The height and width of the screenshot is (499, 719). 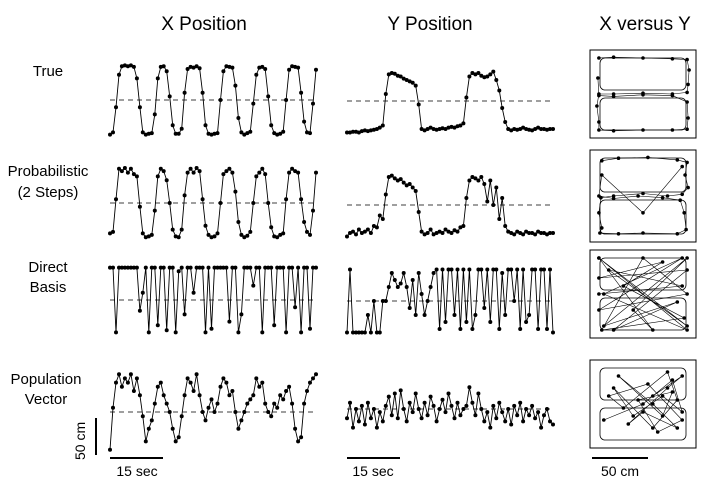 I want to click on time-scale-bar-x: 15 sec, so click(x=136, y=468).